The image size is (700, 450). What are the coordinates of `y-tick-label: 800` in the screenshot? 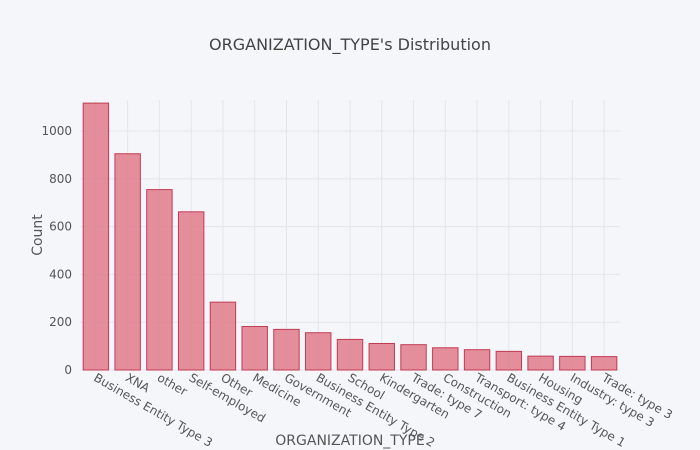 It's located at (60, 179).